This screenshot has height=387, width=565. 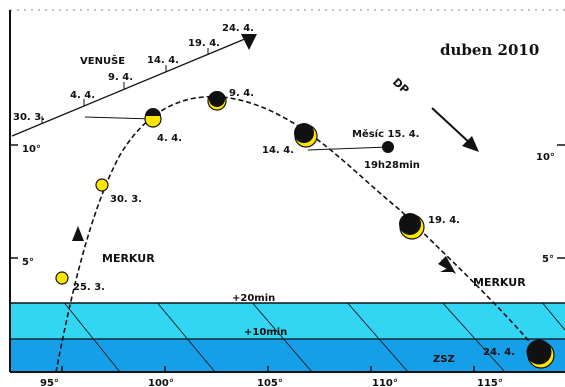 I want to click on venuse-date: 30. 3., so click(x=29, y=117).